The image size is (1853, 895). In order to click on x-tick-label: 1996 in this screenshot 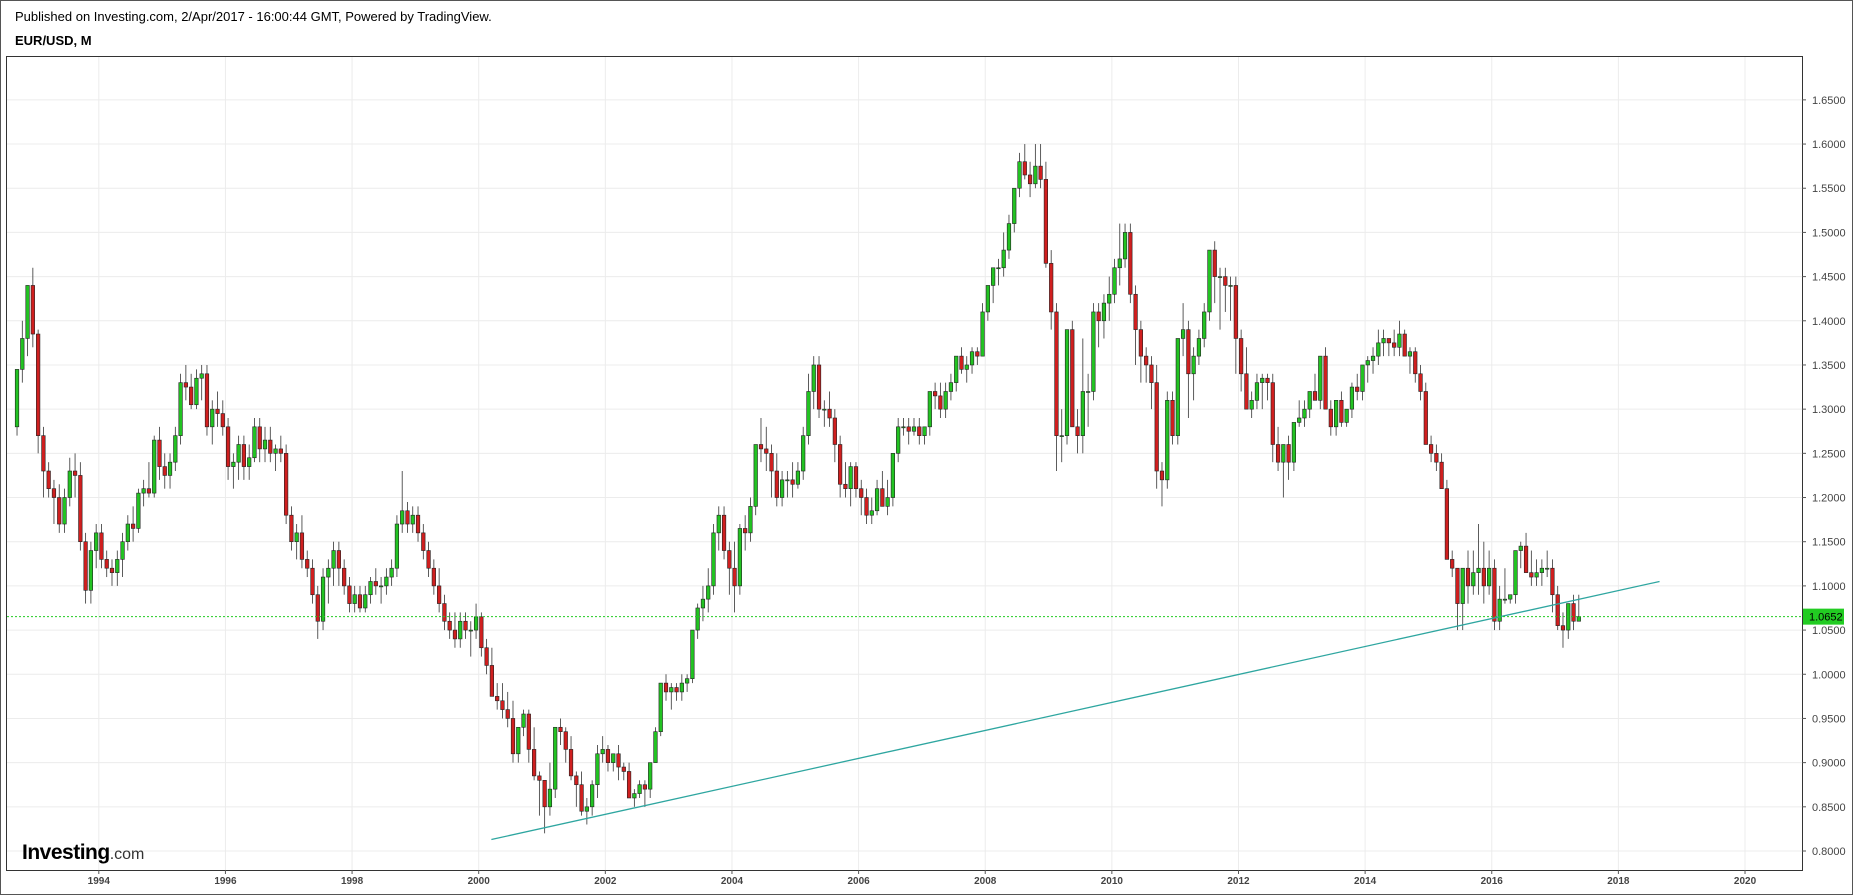, I will do `click(225, 881)`.